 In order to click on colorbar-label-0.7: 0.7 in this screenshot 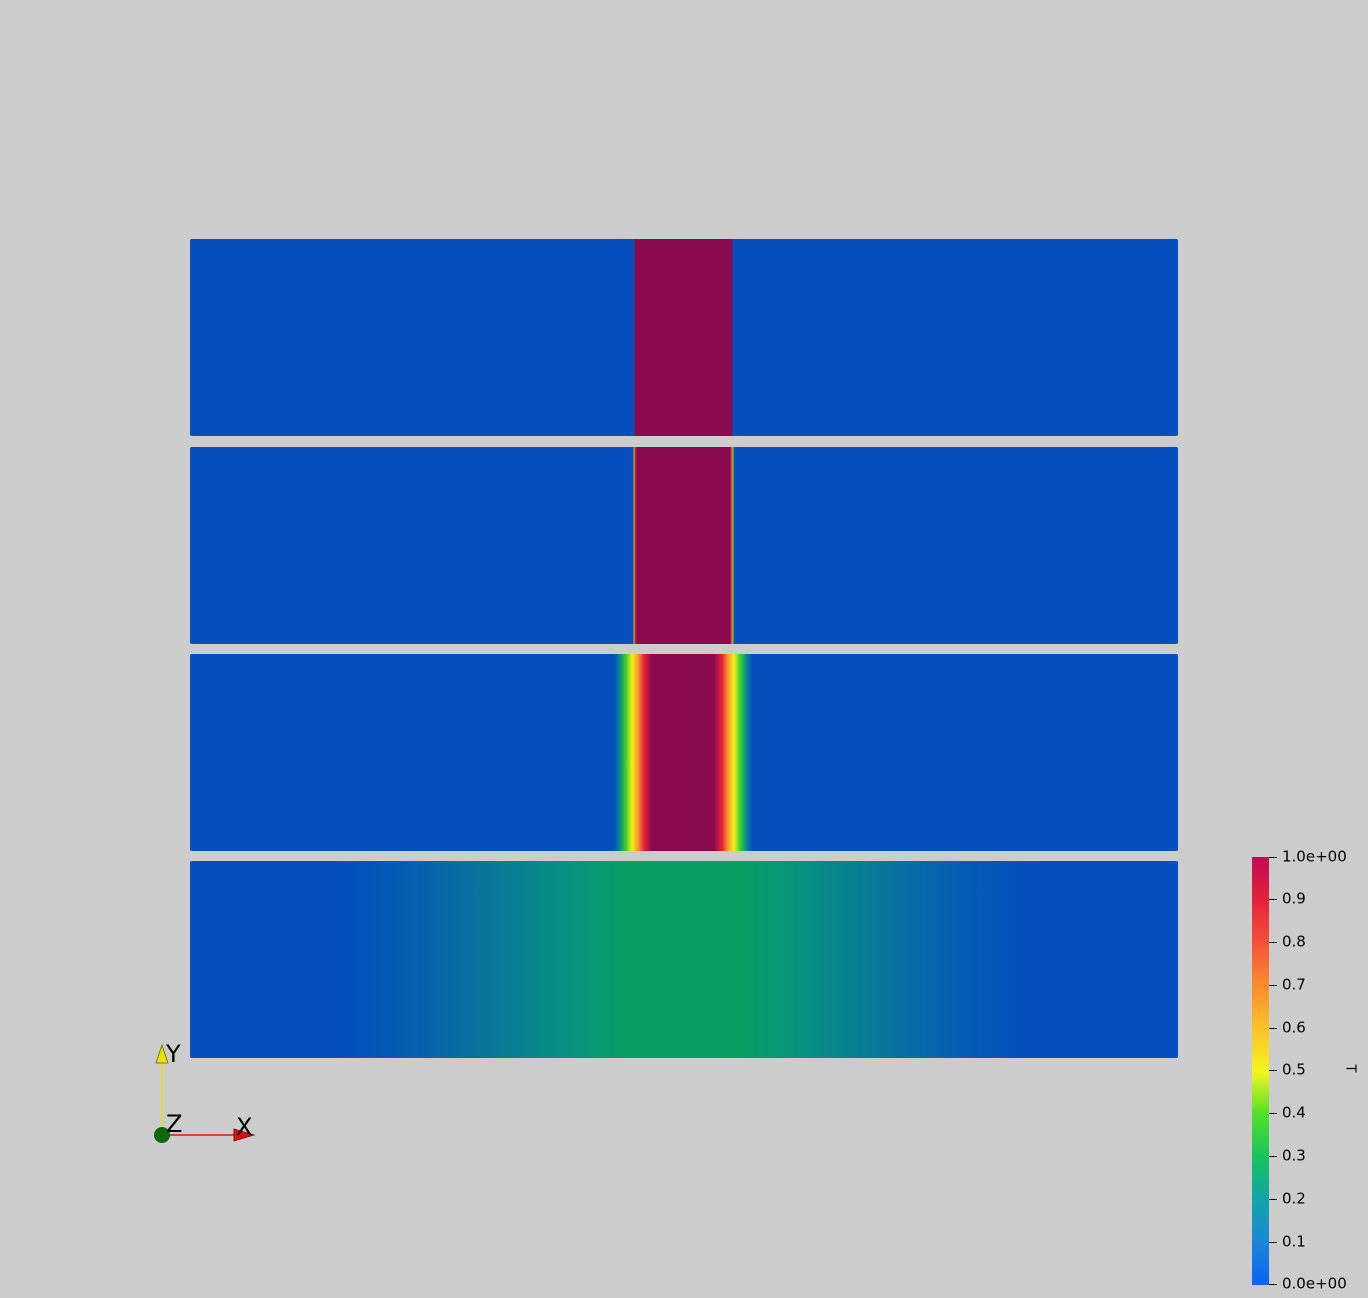, I will do `click(1294, 984)`.